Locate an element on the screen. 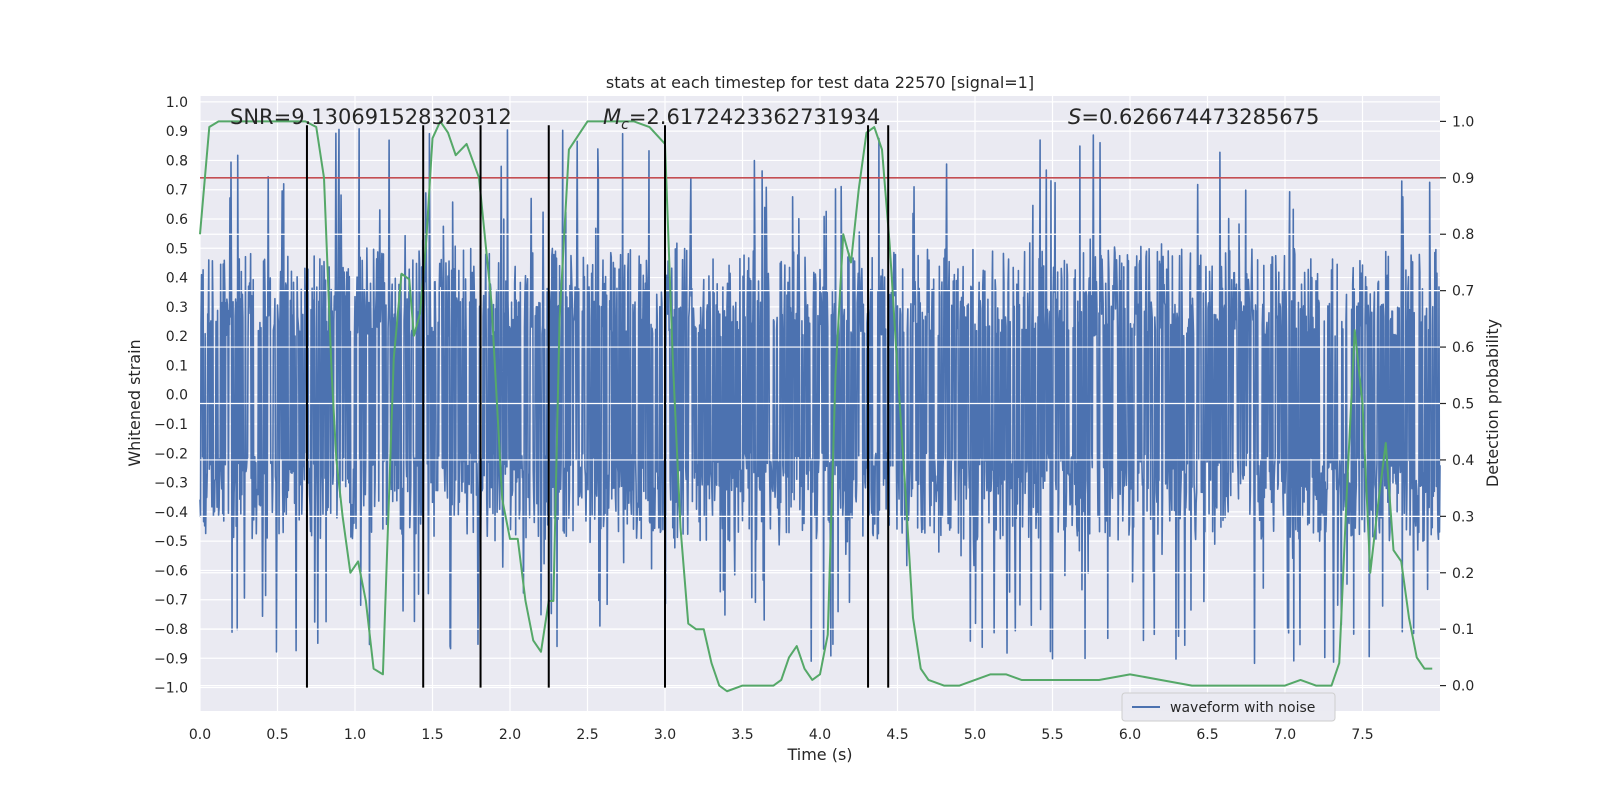  x-tick-label: 0.5 is located at coordinates (277, 735).